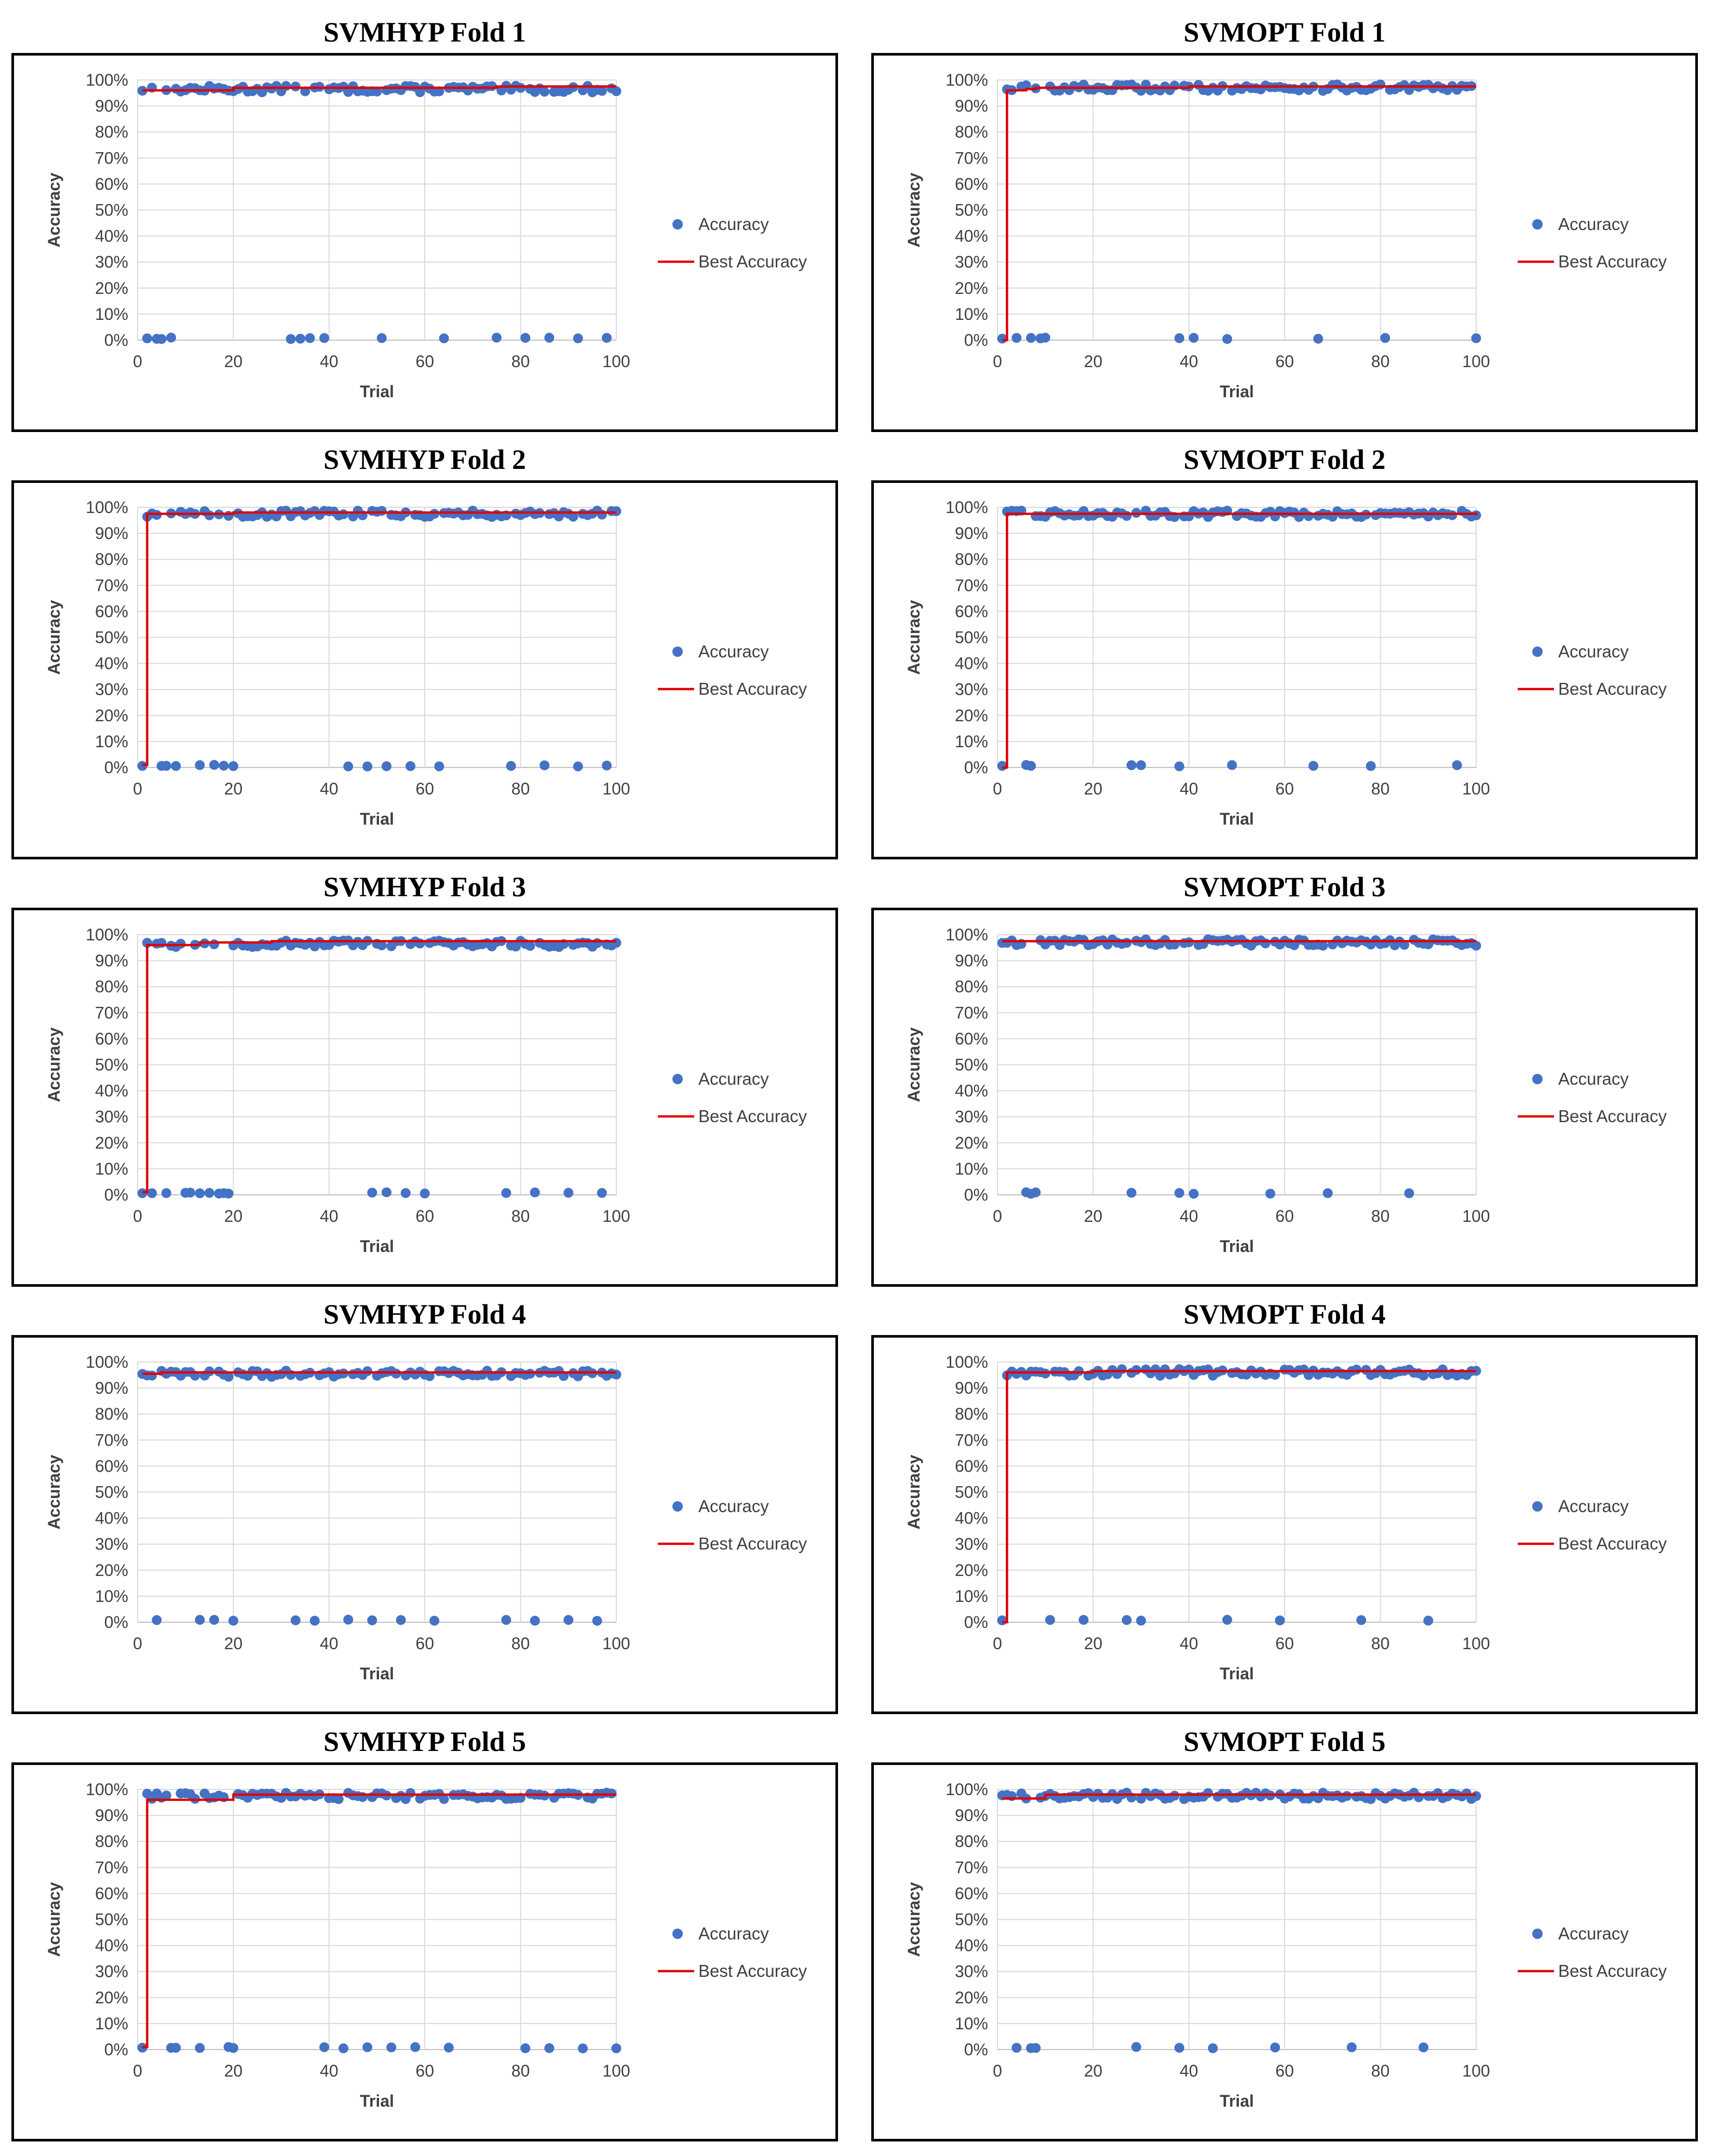  What do you see at coordinates (425, 1643) in the screenshot?
I see `x-tick-label: 60` at bounding box center [425, 1643].